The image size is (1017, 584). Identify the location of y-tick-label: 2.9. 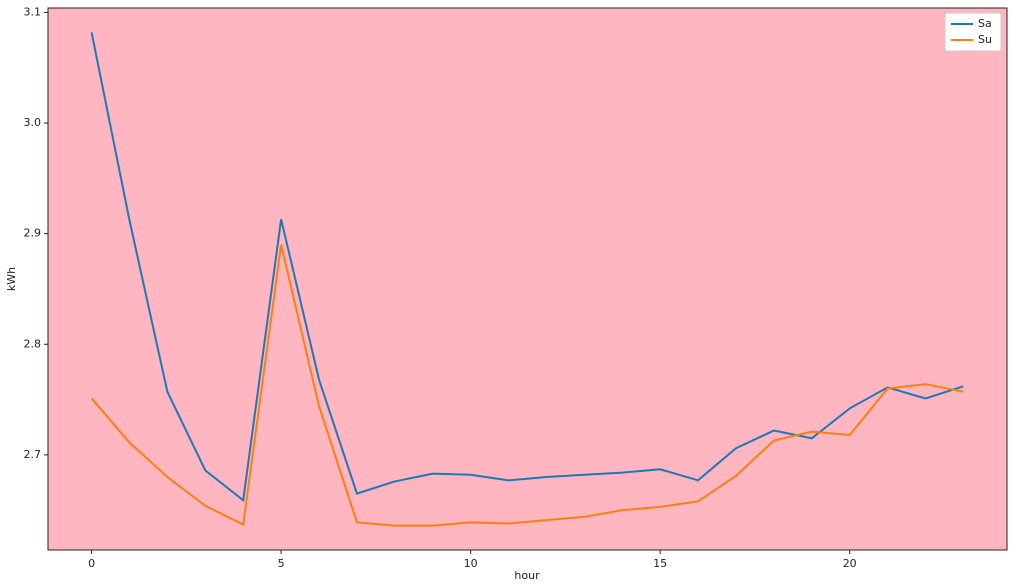
(33, 233).